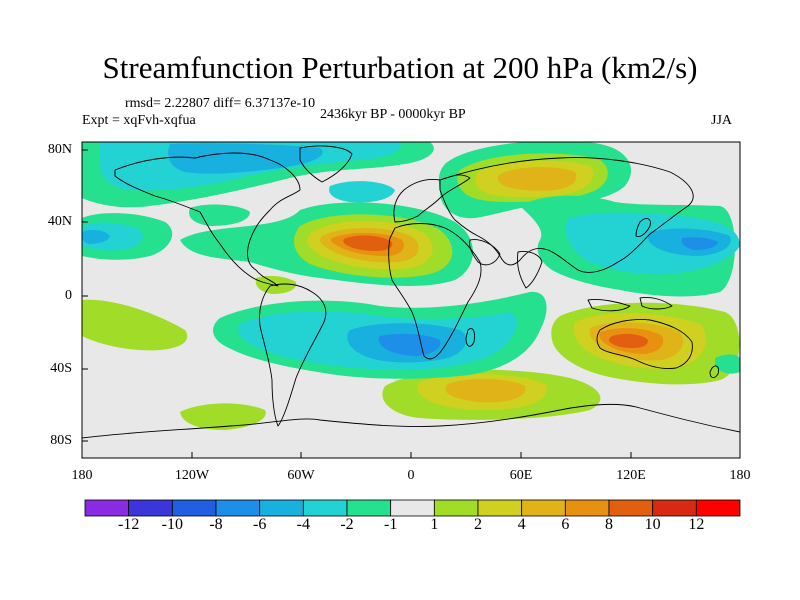  What do you see at coordinates (434, 524) in the screenshot?
I see `colorbar-tick-label: 1` at bounding box center [434, 524].